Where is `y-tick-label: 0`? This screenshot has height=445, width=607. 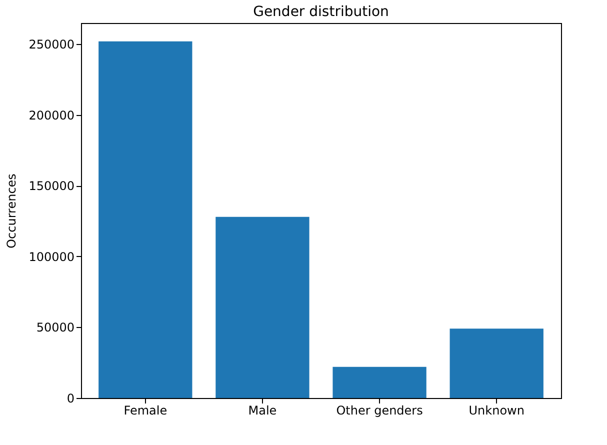 y-tick-label: 0 is located at coordinates (70, 399).